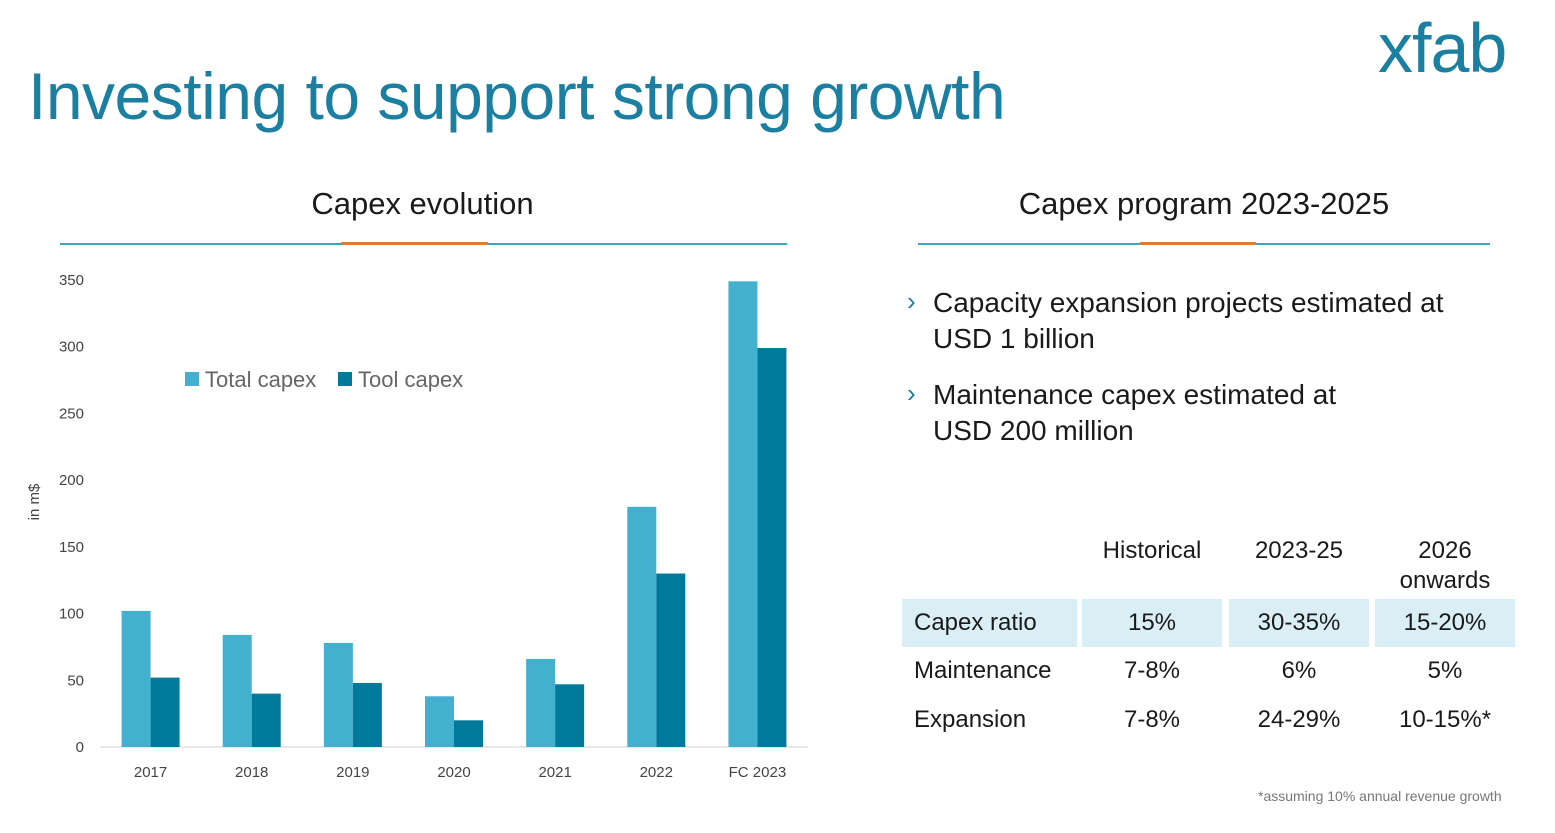 The image size is (1555, 833). I want to click on capex-program-title: Capex program 2023-2025, so click(1204, 203).